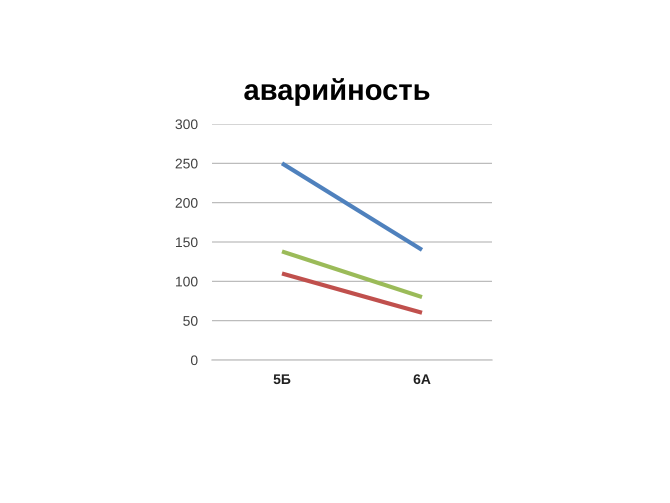 Image resolution: width=670 pixels, height=503 pixels. What do you see at coordinates (282, 379) in the screenshot?
I see `x-tick-label: 5Б` at bounding box center [282, 379].